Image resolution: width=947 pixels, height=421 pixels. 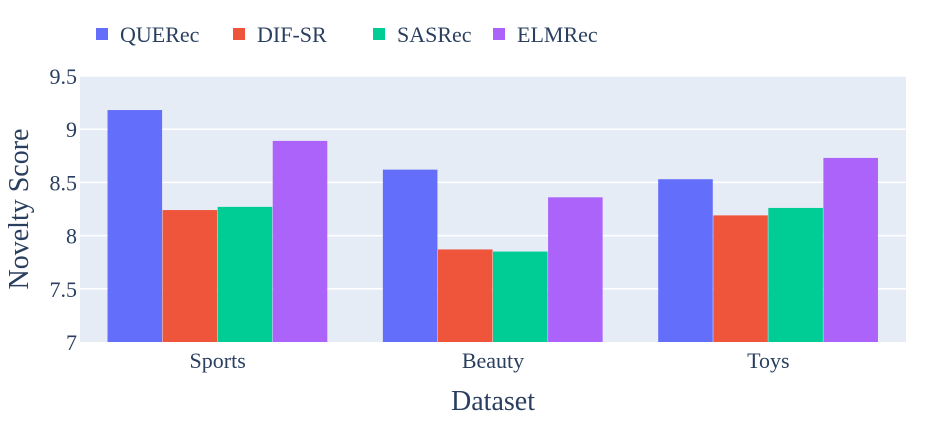 I want to click on legend: QUERec DIF-SR SASRec ELMRec, so click(x=347, y=34).